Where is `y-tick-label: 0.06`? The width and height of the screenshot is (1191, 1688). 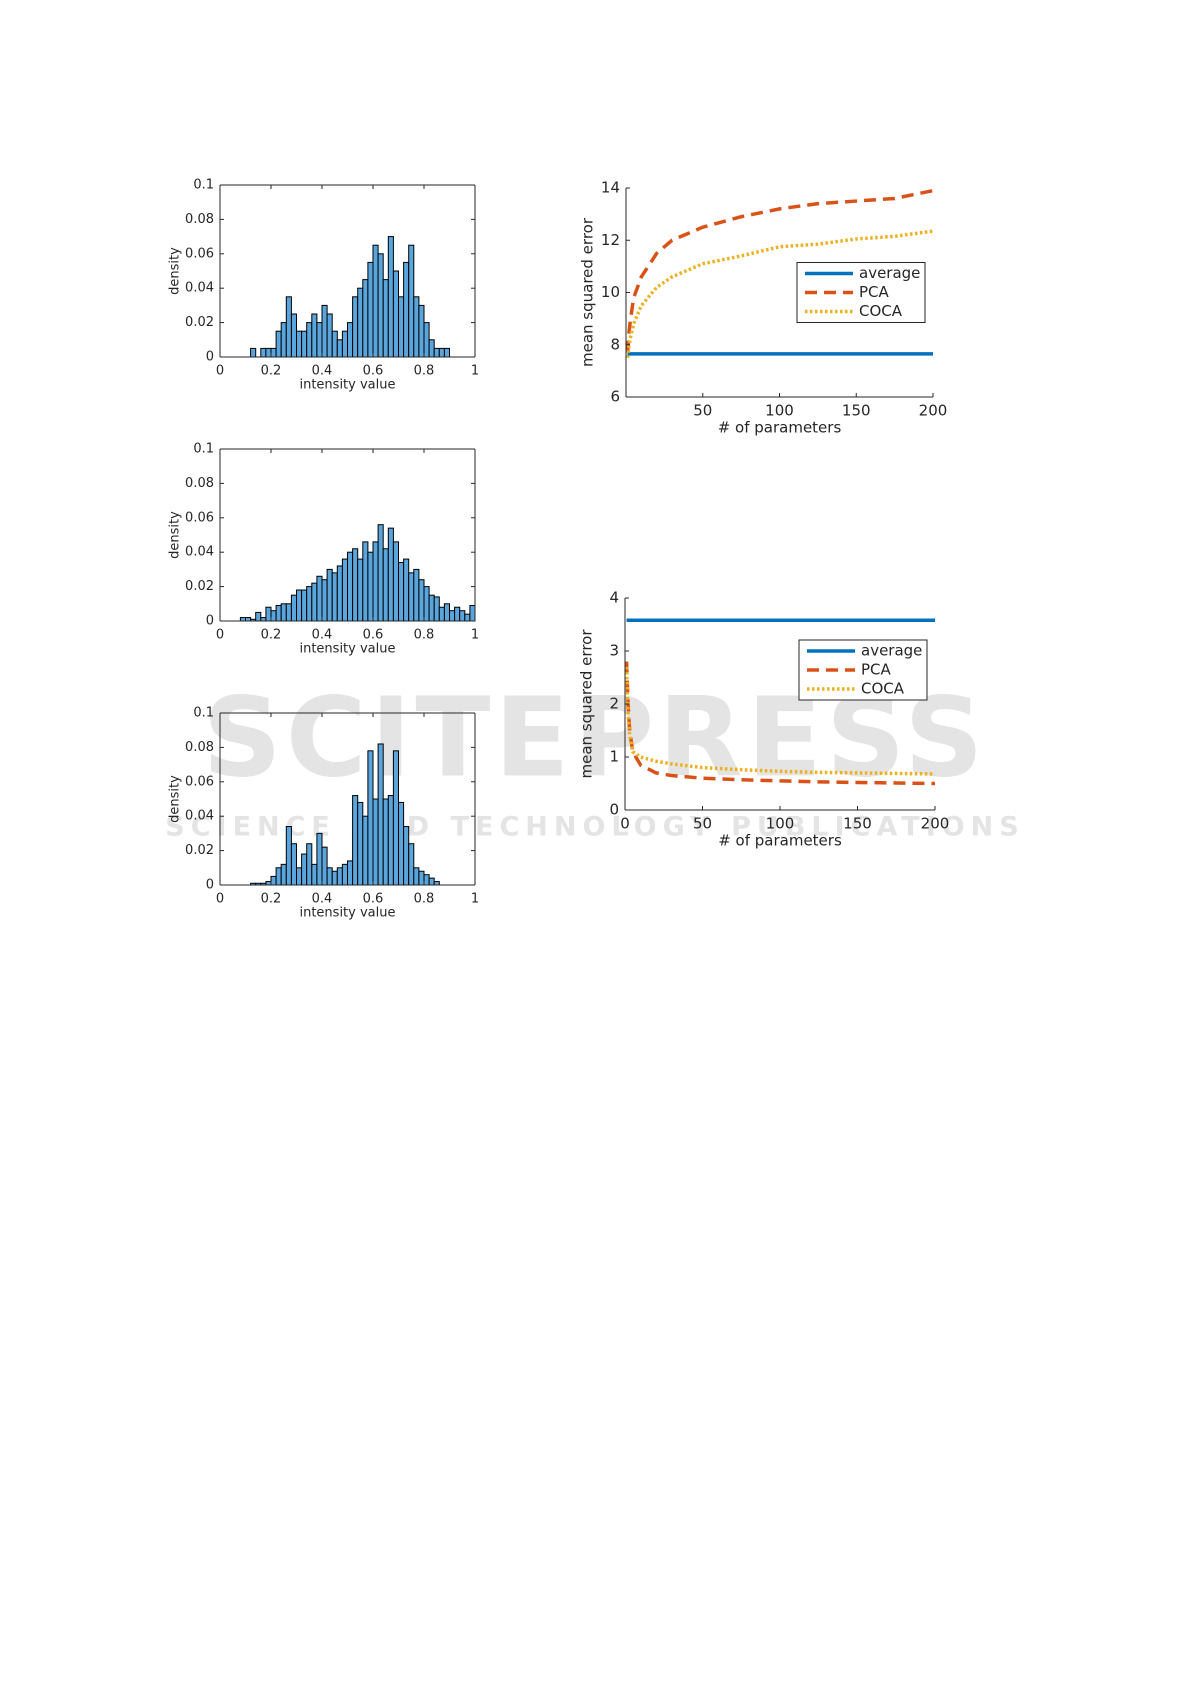 y-tick-label: 0.06 is located at coordinates (199, 253).